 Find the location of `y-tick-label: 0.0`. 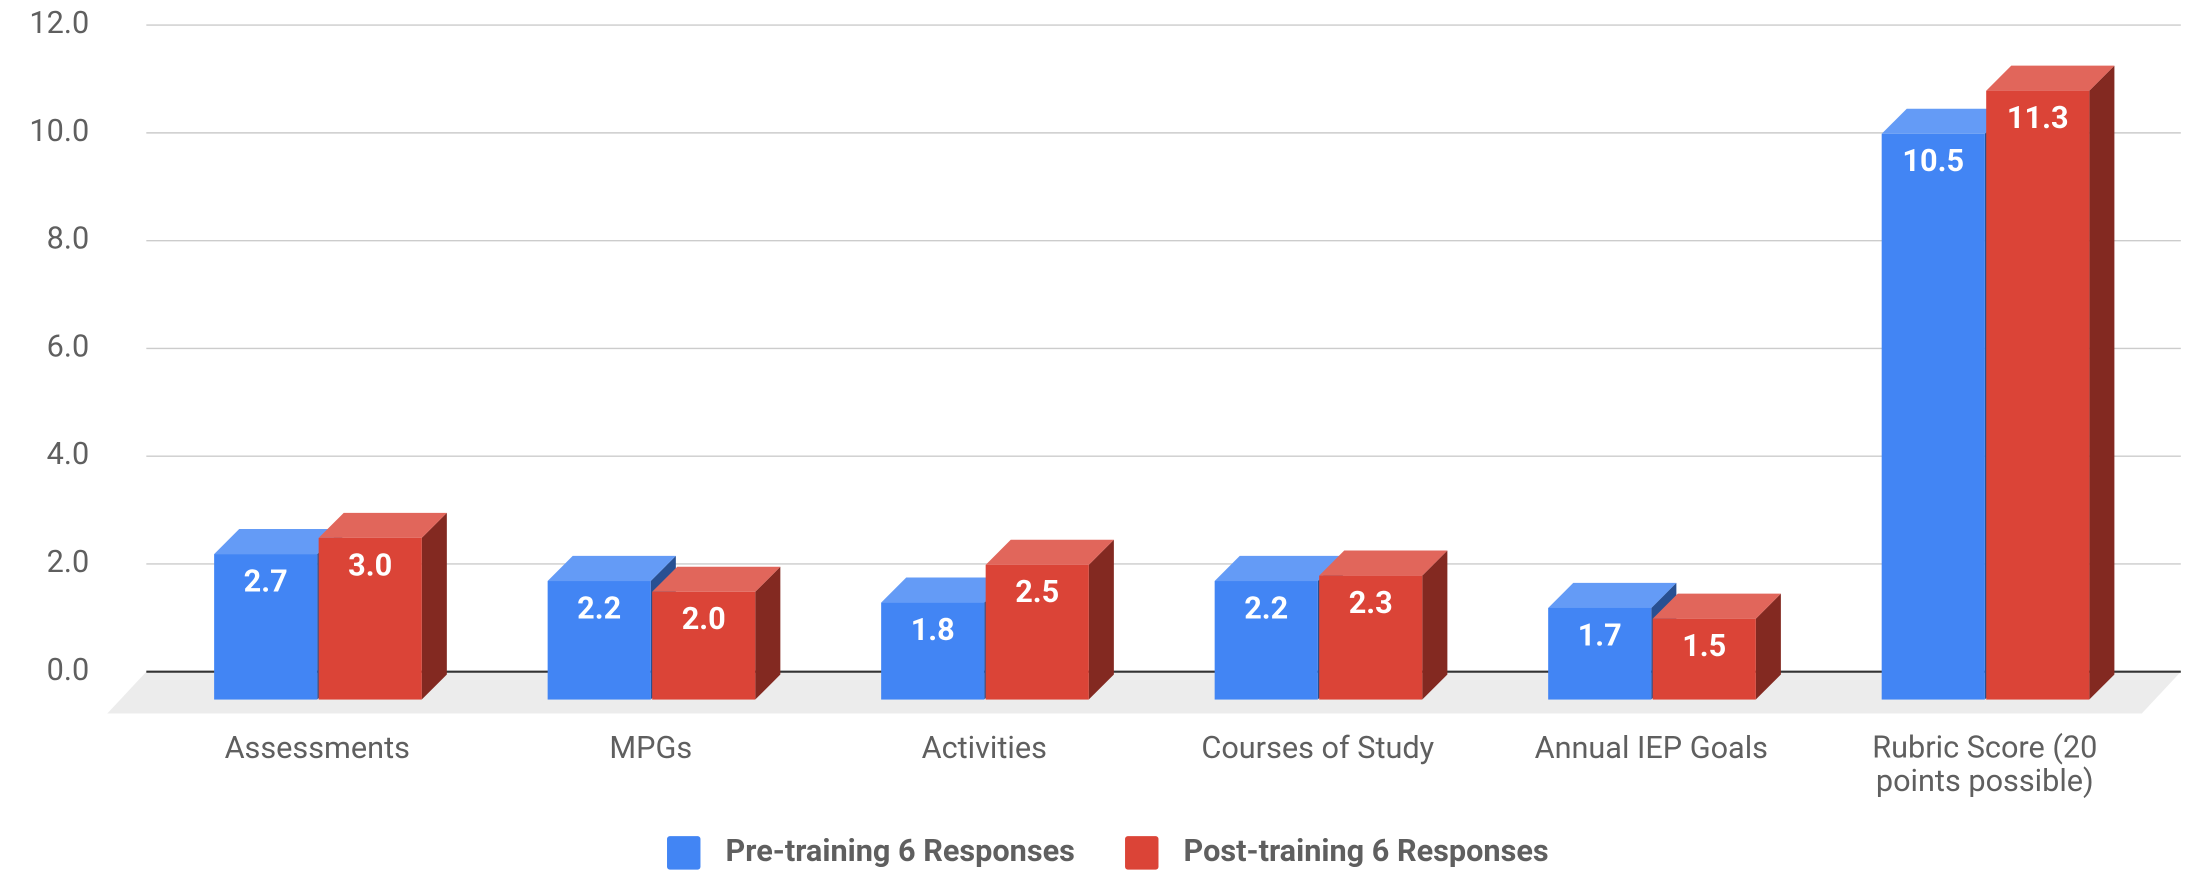

y-tick-label: 0.0 is located at coordinates (68, 670).